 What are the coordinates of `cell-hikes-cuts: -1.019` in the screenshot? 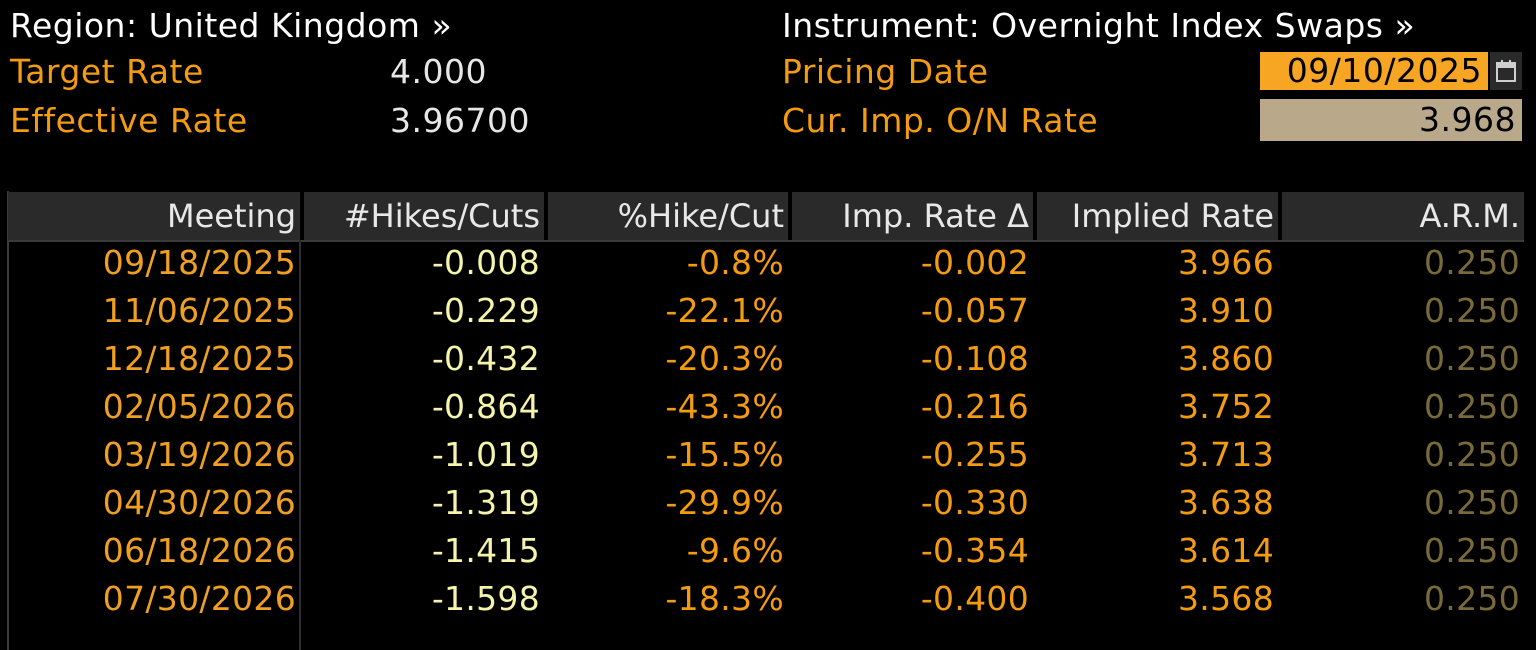 It's located at (485, 454).